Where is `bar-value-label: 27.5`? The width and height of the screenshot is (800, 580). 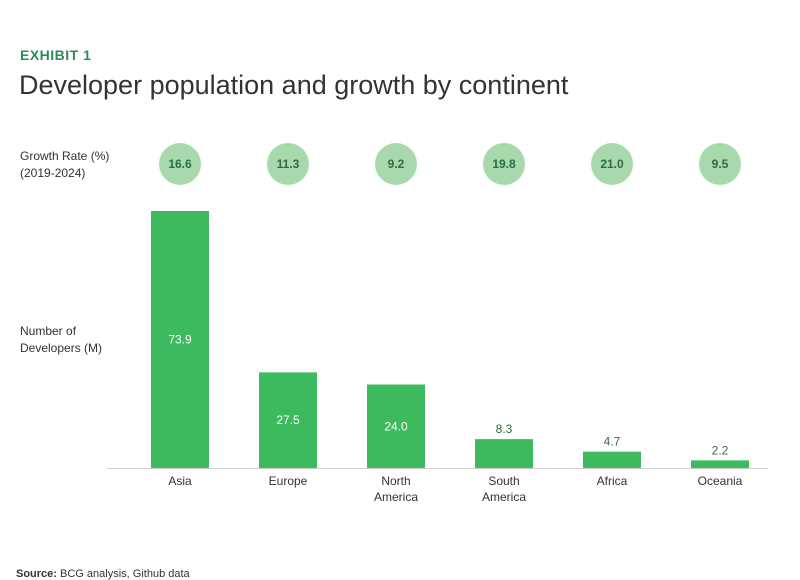
bar-value-label: 27.5 is located at coordinates (288, 420).